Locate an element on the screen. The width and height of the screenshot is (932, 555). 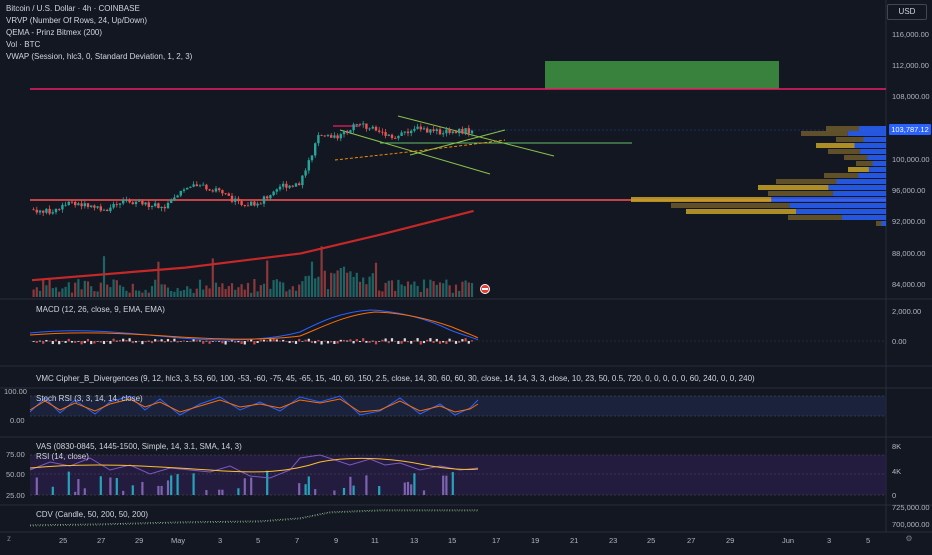
cdv-title: CDV (Candle, 50, 200, 50, 200) is located at coordinates (92, 514).